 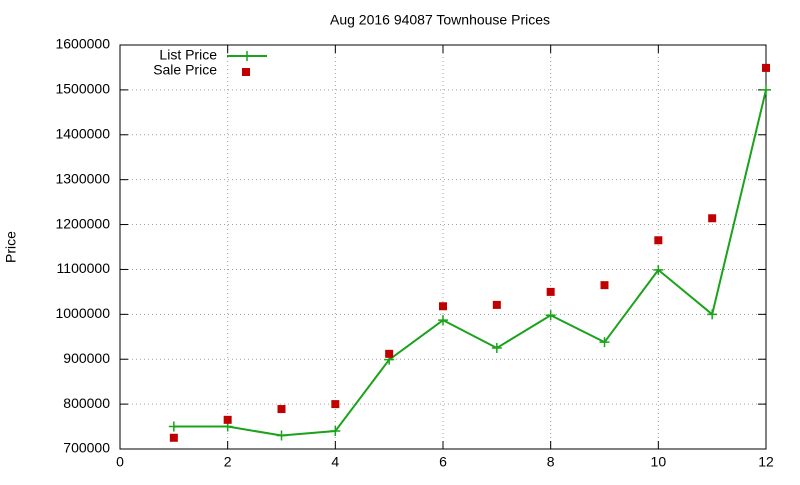 What do you see at coordinates (86, 403) in the screenshot?
I see `y-tick-label: 800000` at bounding box center [86, 403].